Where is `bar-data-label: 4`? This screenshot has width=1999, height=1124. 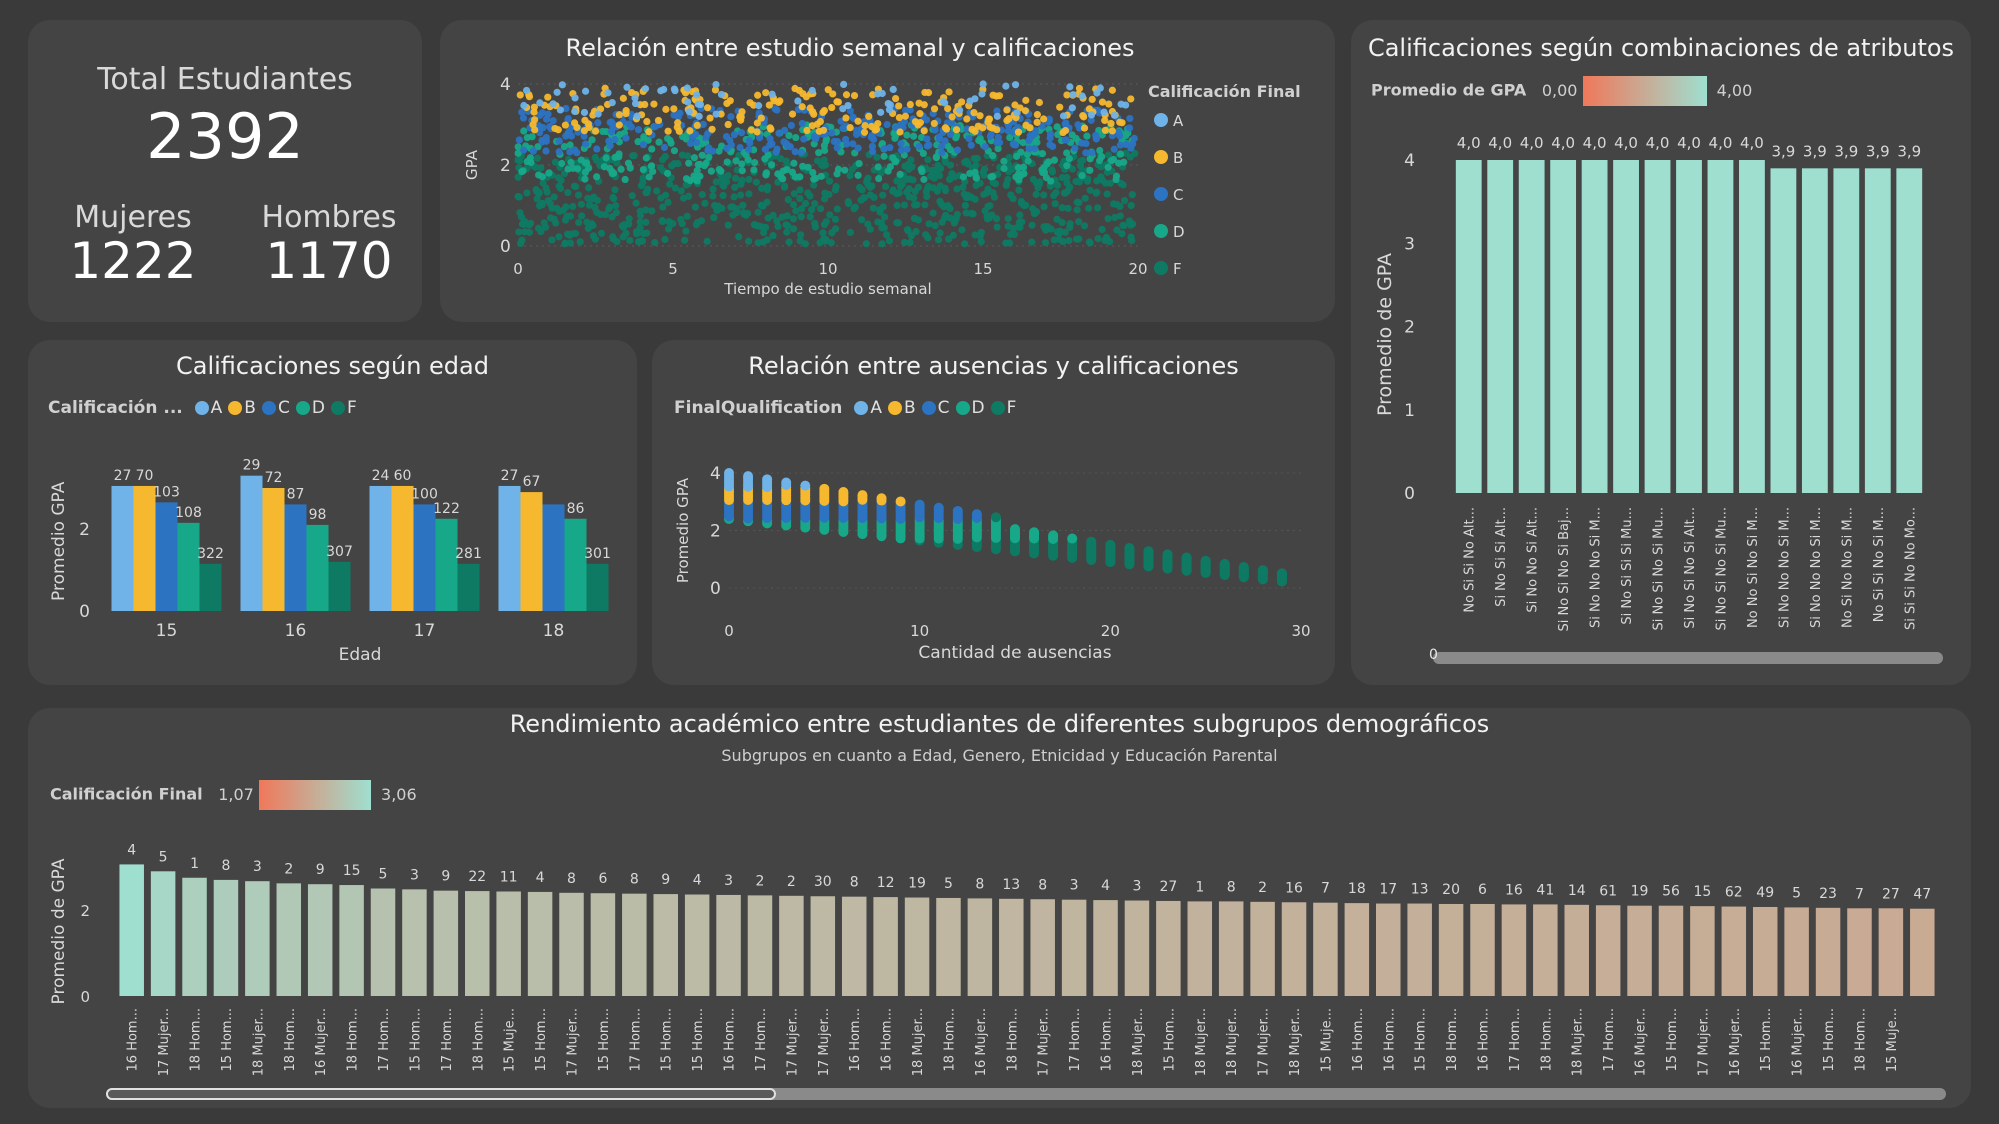
bar-data-label: 4 is located at coordinates (1105, 886).